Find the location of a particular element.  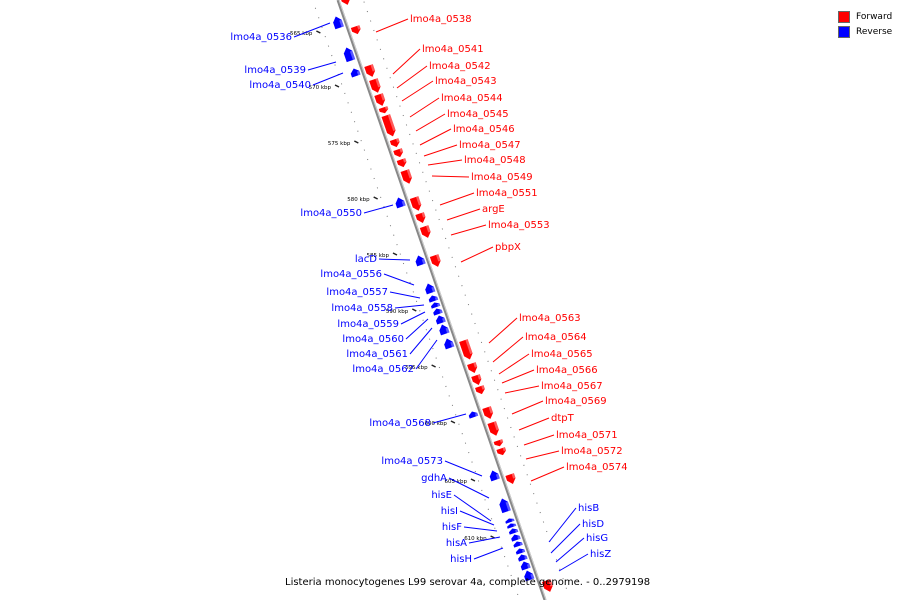

legend: Forward Reverse is located at coordinates (865, 24).